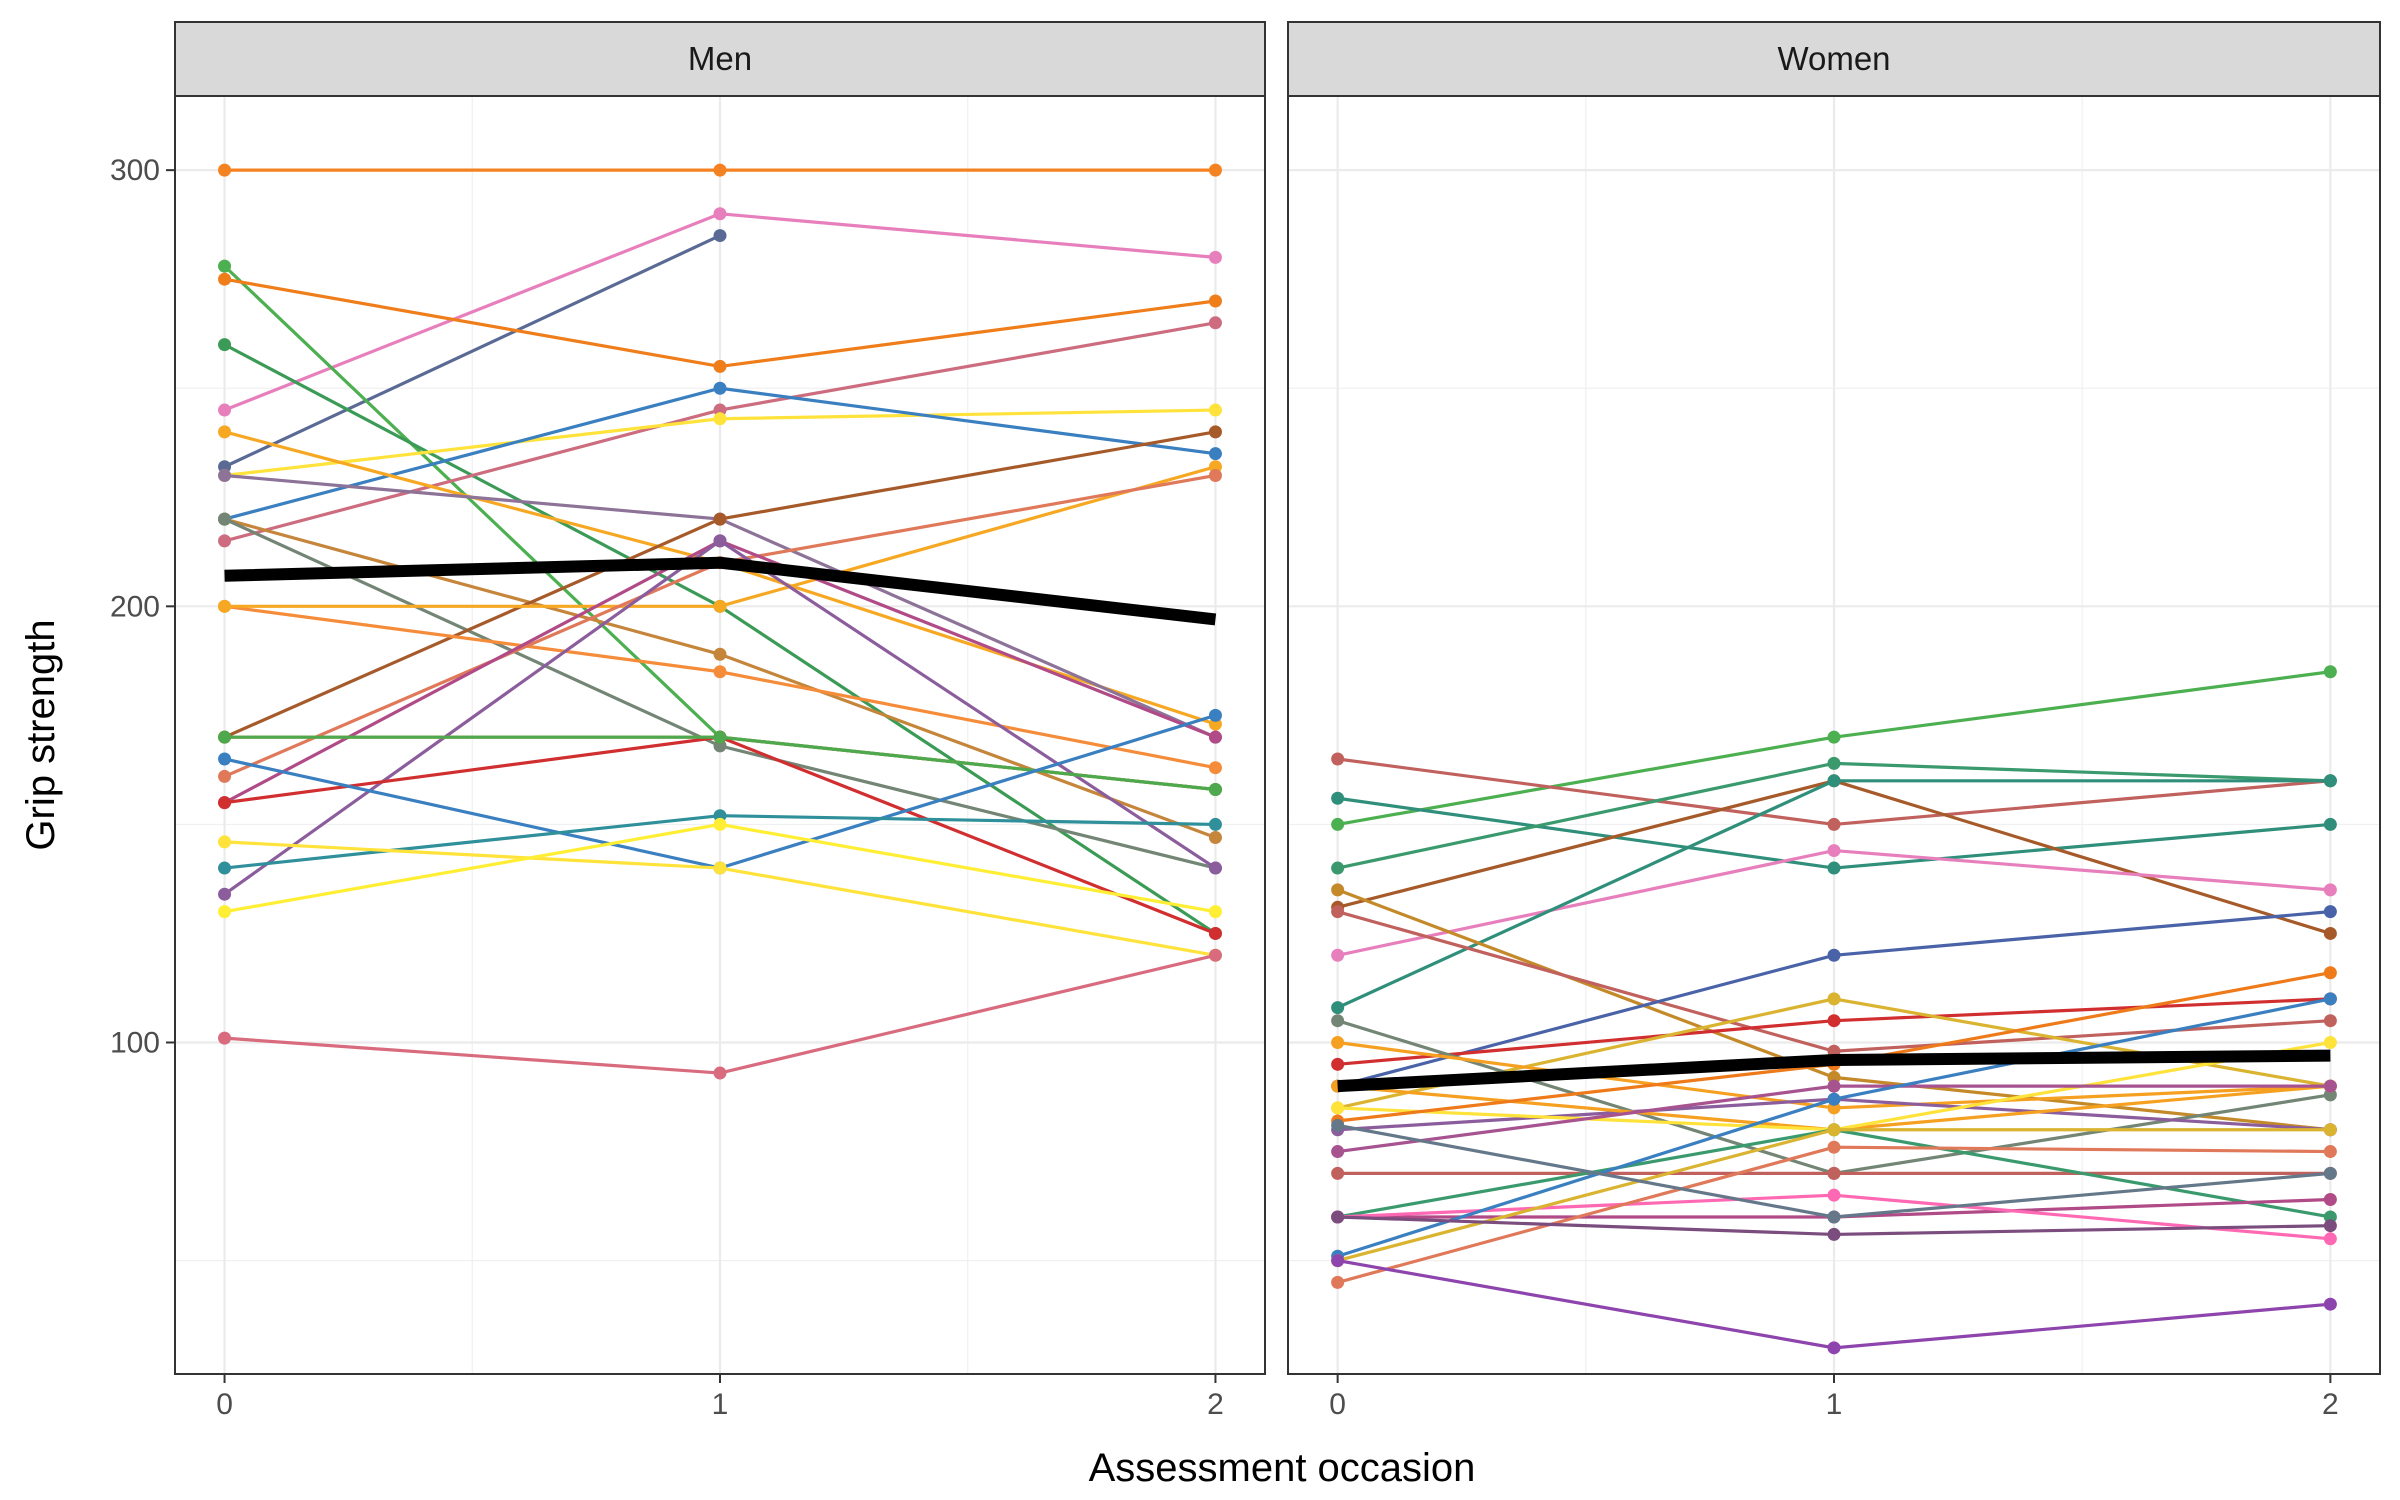 The height and width of the screenshot is (1500, 2400). I want to click on y-tick-label: 100, so click(135, 1043).